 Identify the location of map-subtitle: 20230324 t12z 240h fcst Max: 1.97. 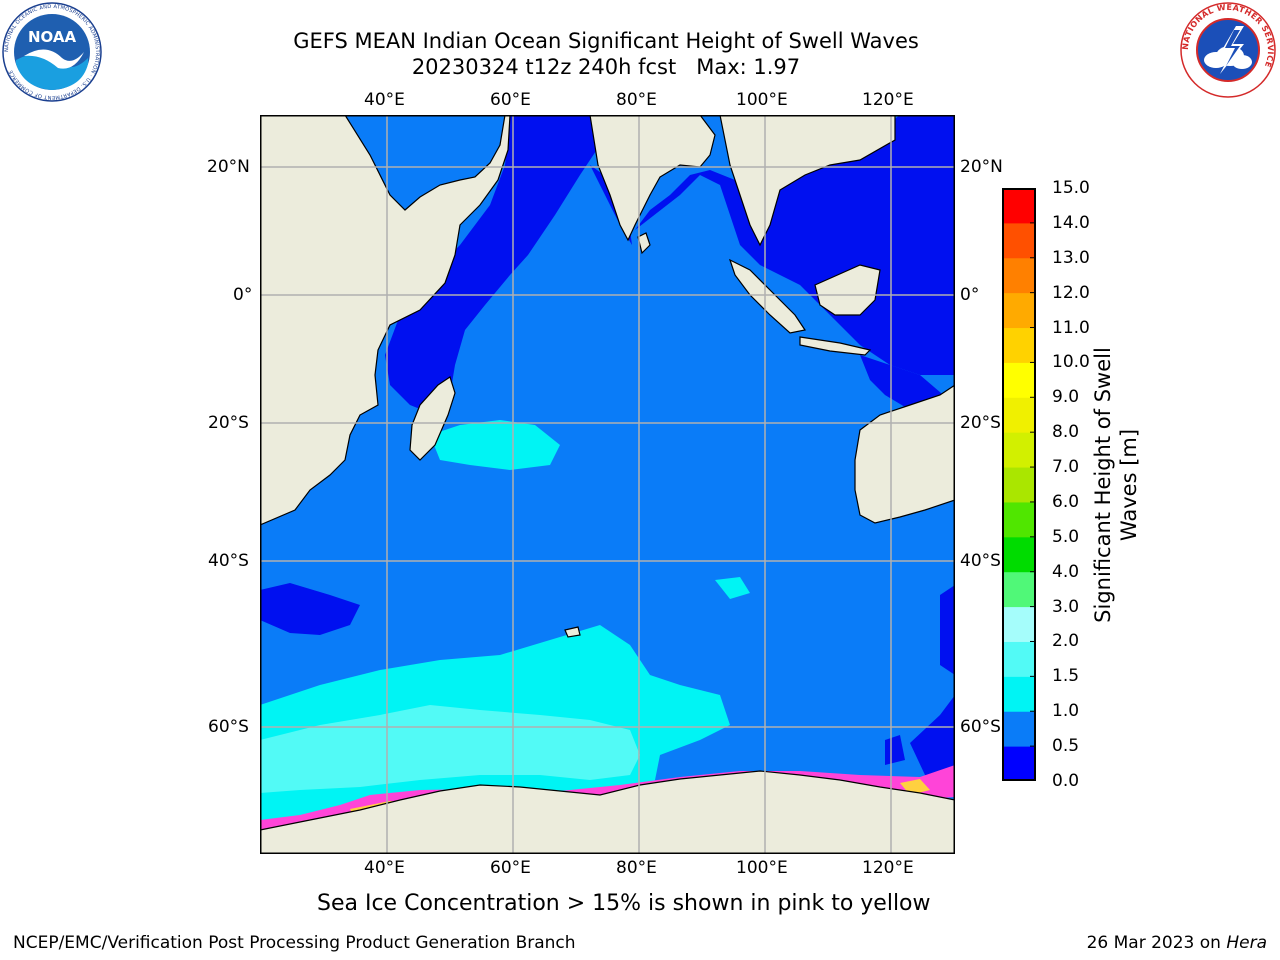
(606, 67).